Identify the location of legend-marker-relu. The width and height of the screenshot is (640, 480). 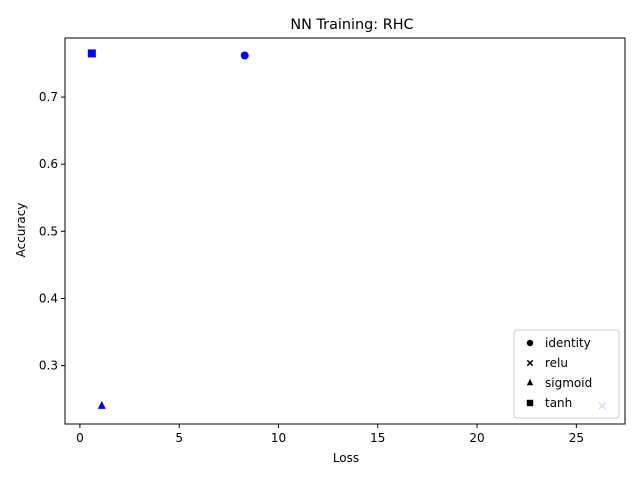
(530, 363).